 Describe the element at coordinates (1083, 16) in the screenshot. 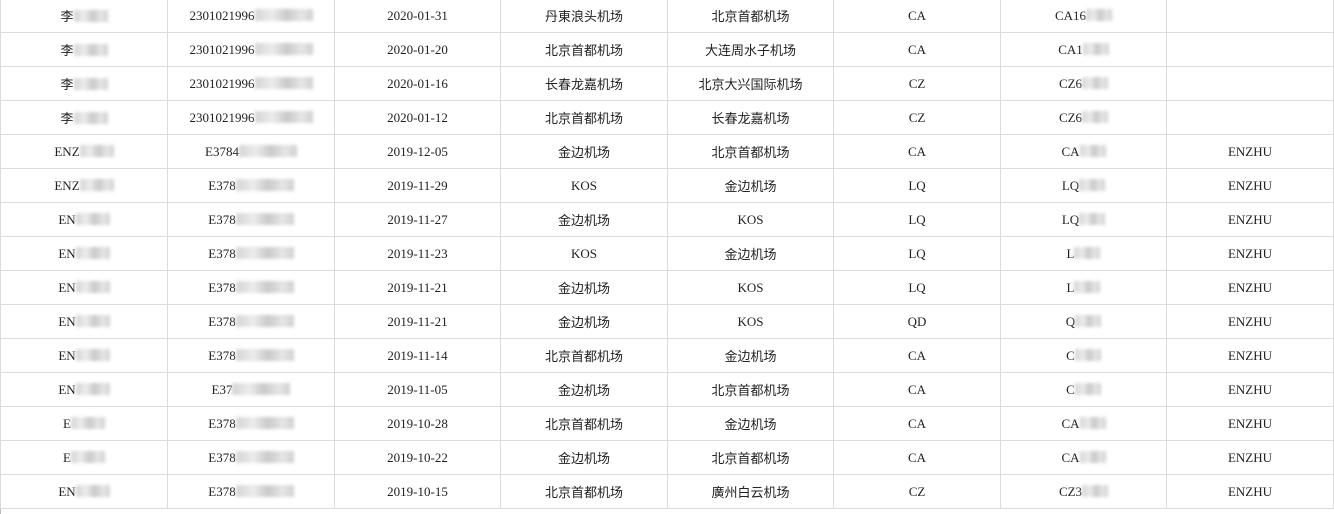

I see `flight-number-cell: CA16` at that location.